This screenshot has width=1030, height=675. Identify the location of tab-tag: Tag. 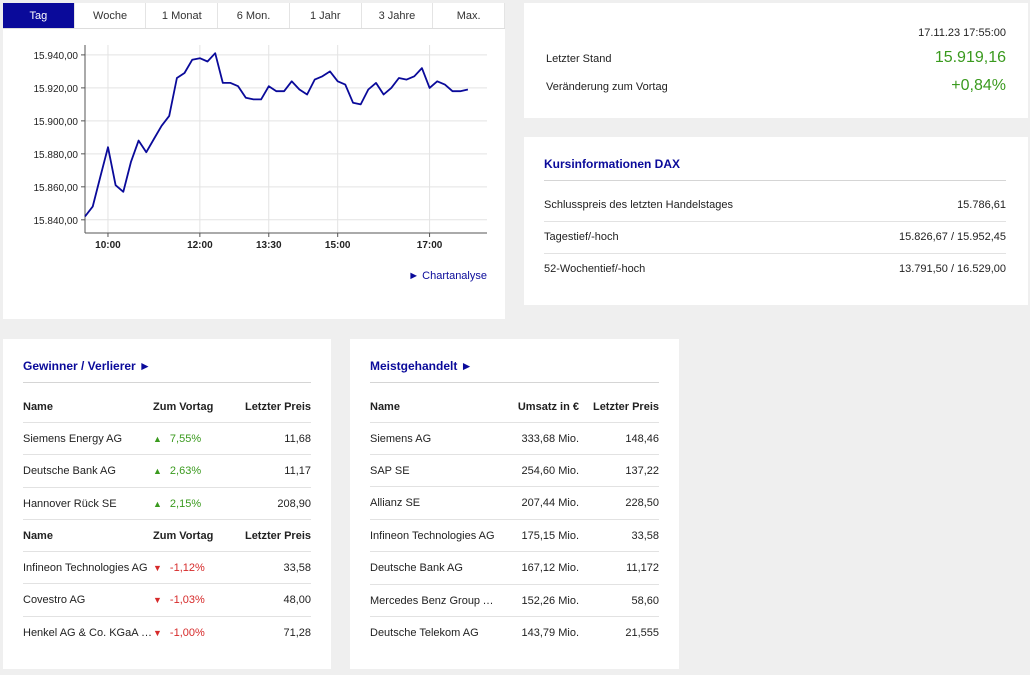
(39, 15).